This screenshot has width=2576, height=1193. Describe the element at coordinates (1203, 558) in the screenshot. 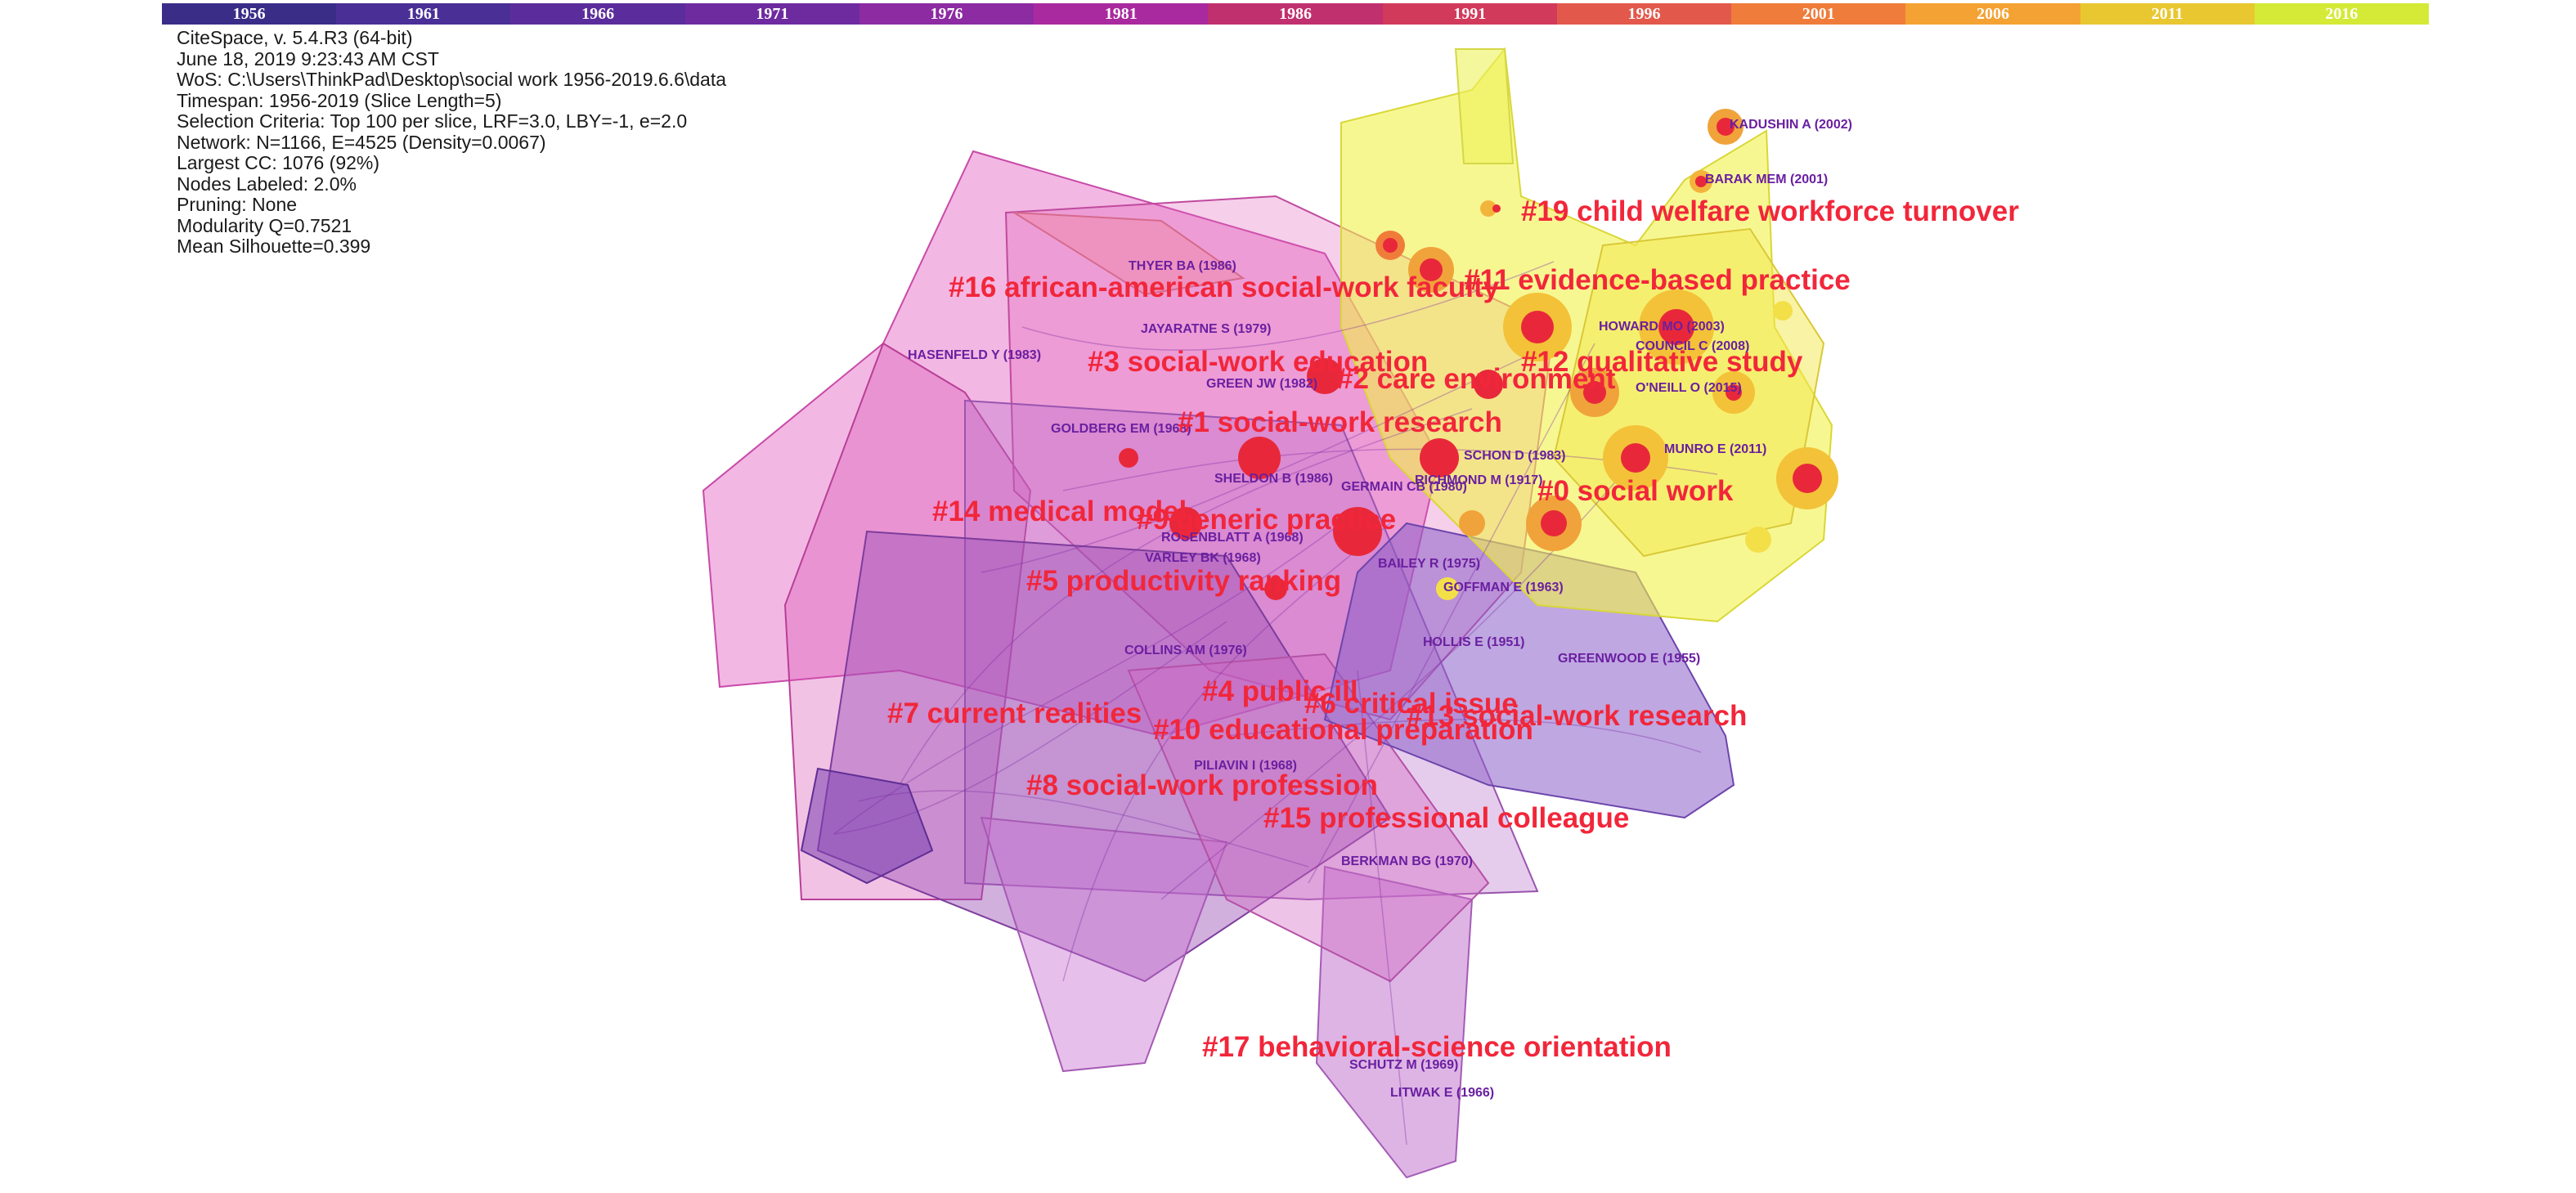

I see `author-label: VARLEY BK (1968)` at that location.